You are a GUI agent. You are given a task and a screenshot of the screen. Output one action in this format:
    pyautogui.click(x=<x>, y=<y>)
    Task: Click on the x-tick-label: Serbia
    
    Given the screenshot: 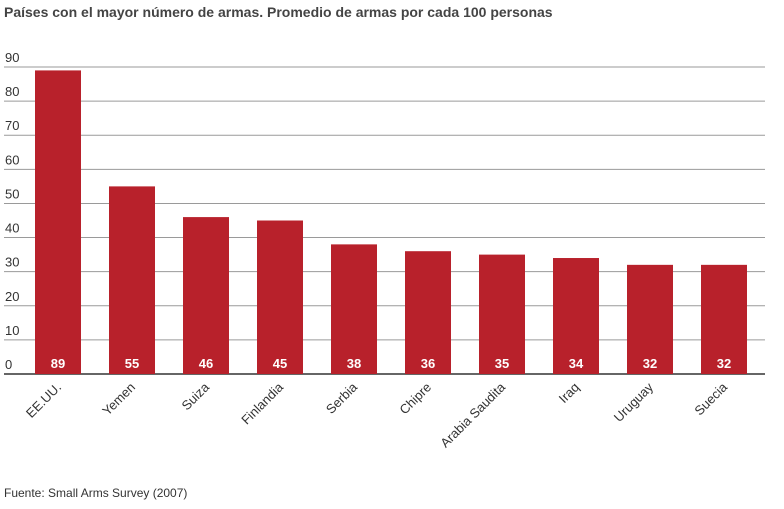 What is the action you would take?
    pyautogui.click(x=342, y=398)
    